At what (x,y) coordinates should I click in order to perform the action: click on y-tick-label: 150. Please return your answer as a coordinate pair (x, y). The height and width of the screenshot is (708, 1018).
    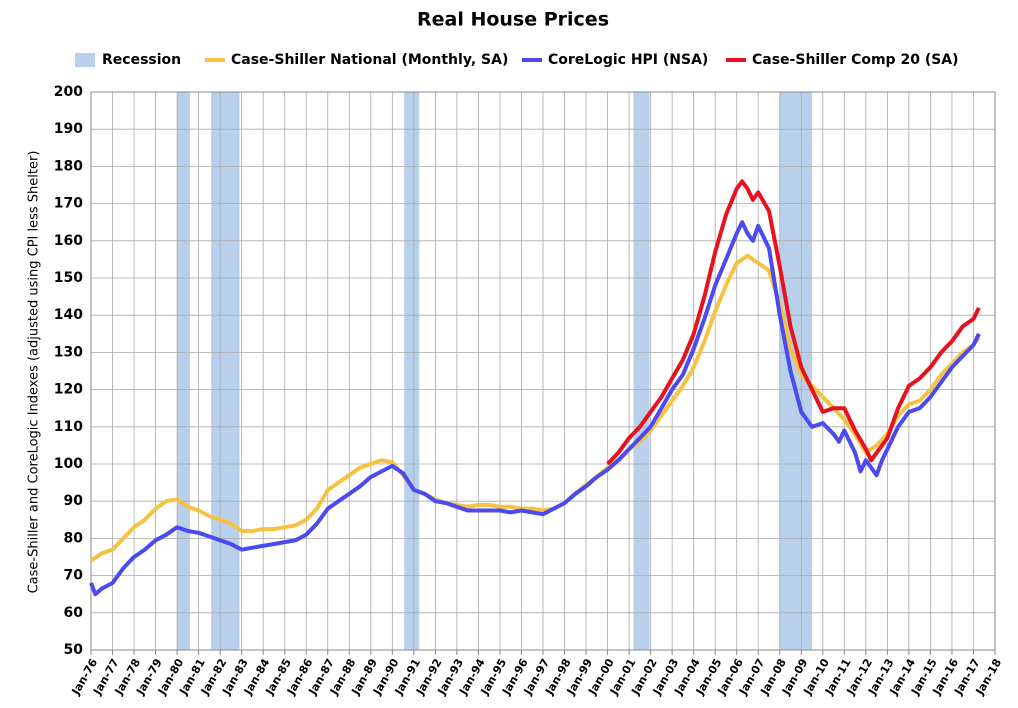
    Looking at the image, I should click on (68, 278).